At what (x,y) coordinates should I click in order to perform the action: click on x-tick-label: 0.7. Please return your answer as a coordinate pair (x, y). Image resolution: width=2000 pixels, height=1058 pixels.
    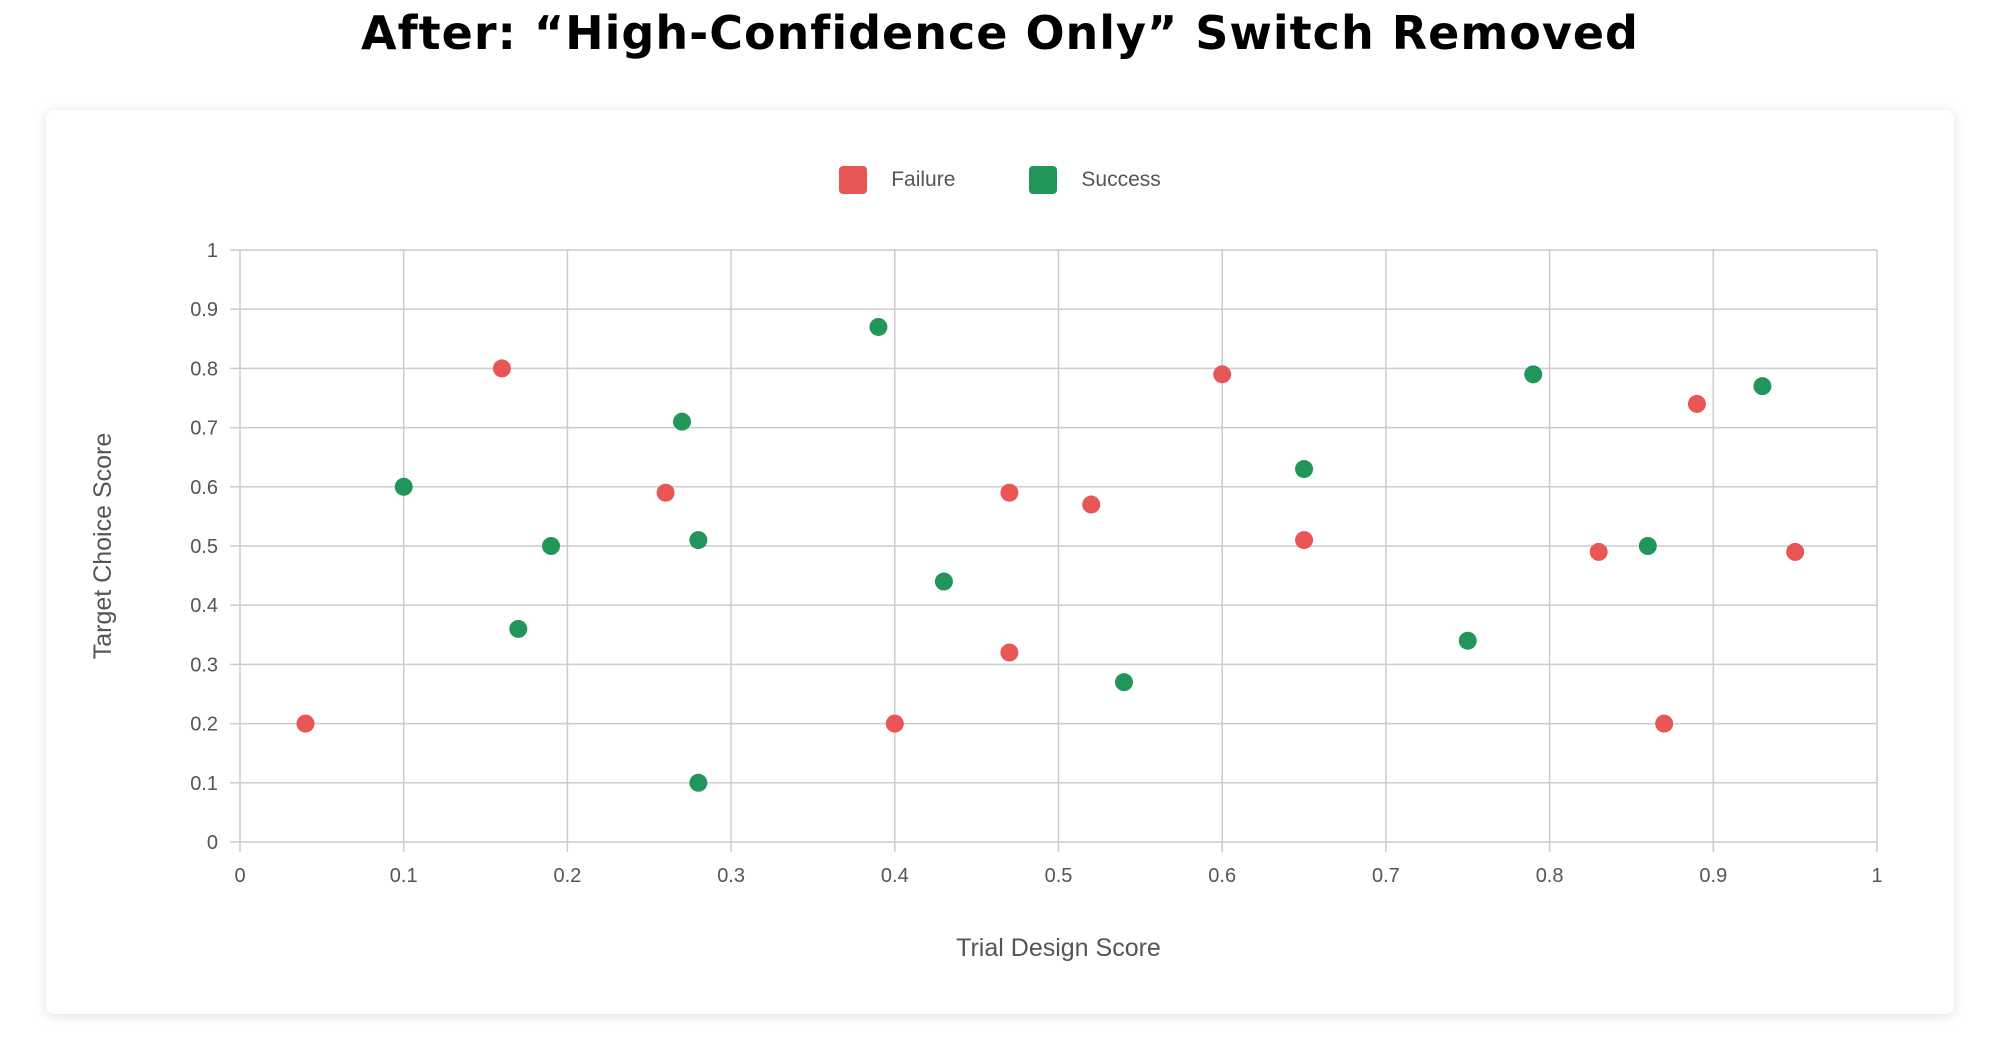
    Looking at the image, I should click on (1386, 876).